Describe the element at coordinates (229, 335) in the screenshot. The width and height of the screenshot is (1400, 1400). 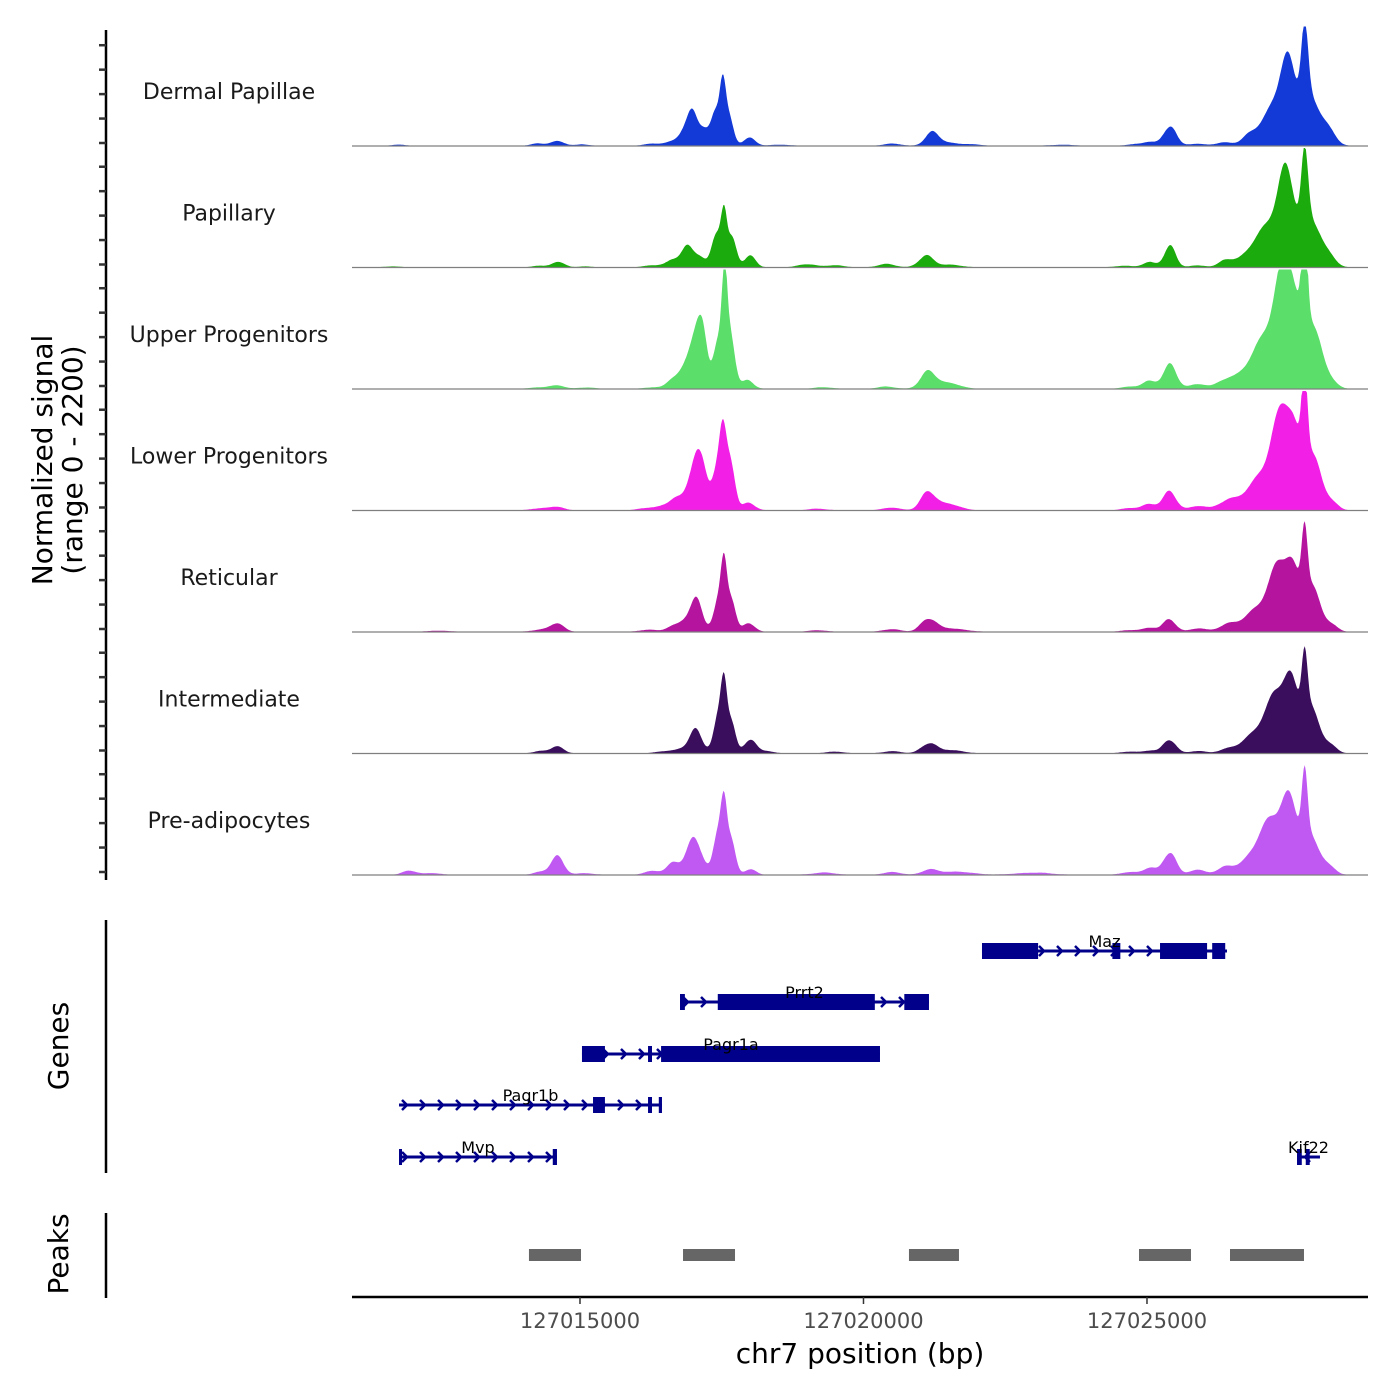
I see `track-label: Upper Progenitors` at that location.